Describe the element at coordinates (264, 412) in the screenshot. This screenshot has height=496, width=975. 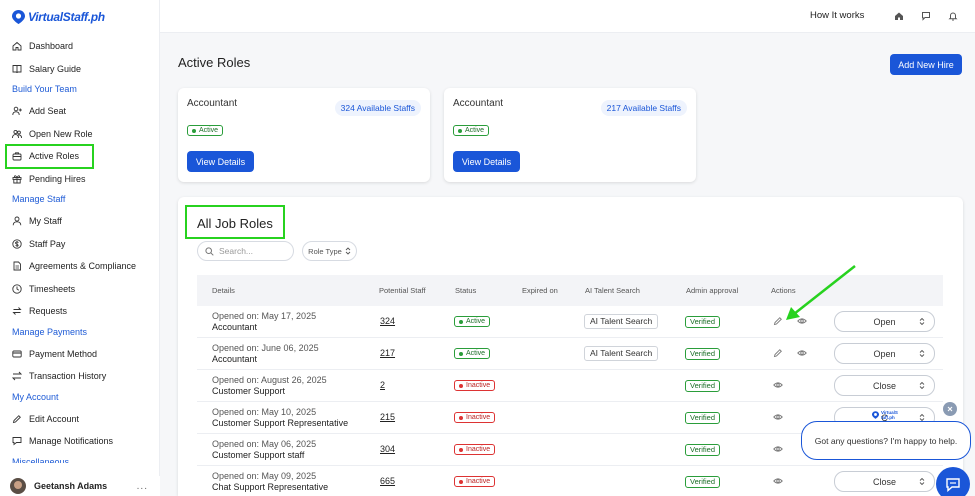
I see `opened-date: Opened on: May 10, 2025` at that location.